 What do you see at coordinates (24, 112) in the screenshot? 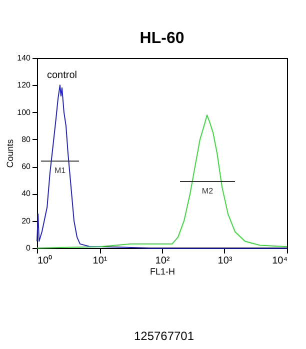
I see `y-tick-label: 100` at bounding box center [24, 112].